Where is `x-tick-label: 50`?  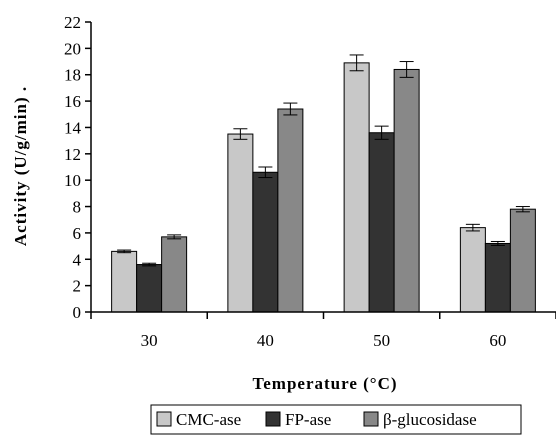
x-tick-label: 50 is located at coordinates (381, 340).